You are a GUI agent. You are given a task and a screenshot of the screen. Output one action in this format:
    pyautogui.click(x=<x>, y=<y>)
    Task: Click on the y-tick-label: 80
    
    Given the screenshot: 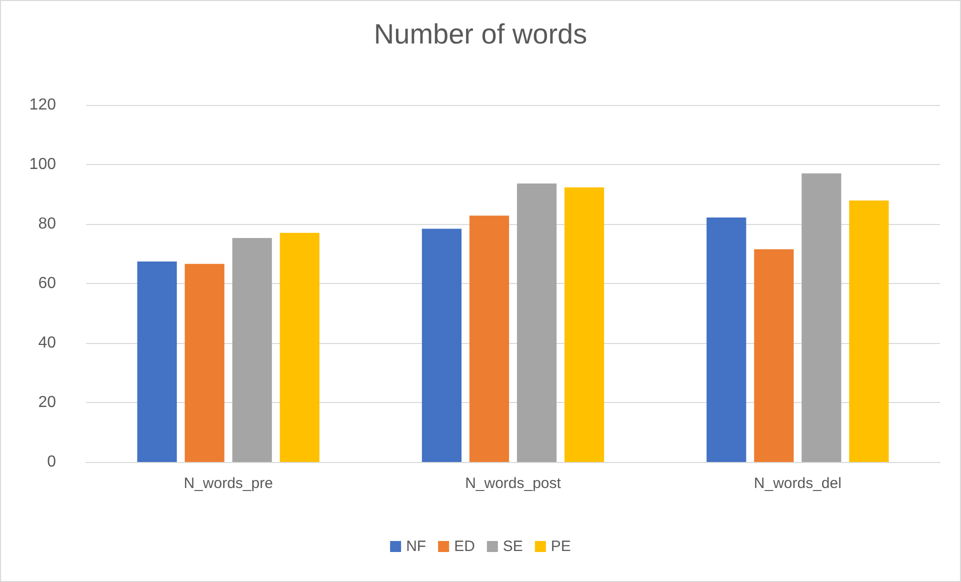 What is the action you would take?
    pyautogui.click(x=47, y=224)
    